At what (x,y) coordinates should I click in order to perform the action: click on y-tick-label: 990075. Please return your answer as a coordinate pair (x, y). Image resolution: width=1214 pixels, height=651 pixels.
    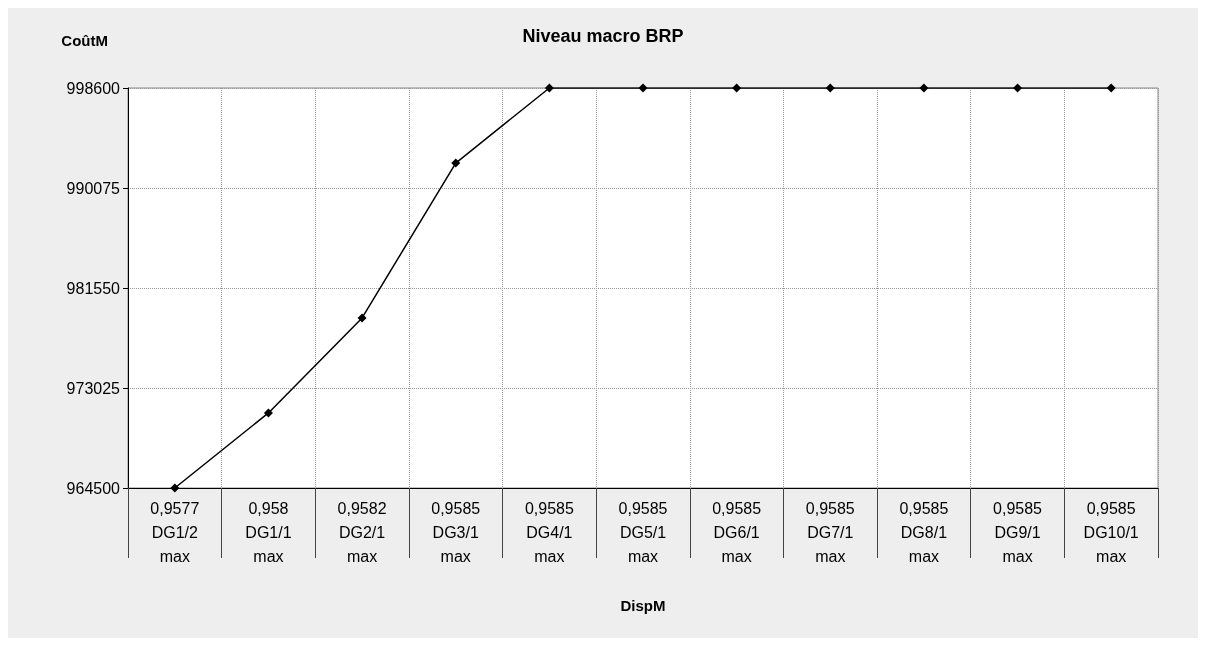
    Looking at the image, I should click on (93, 188).